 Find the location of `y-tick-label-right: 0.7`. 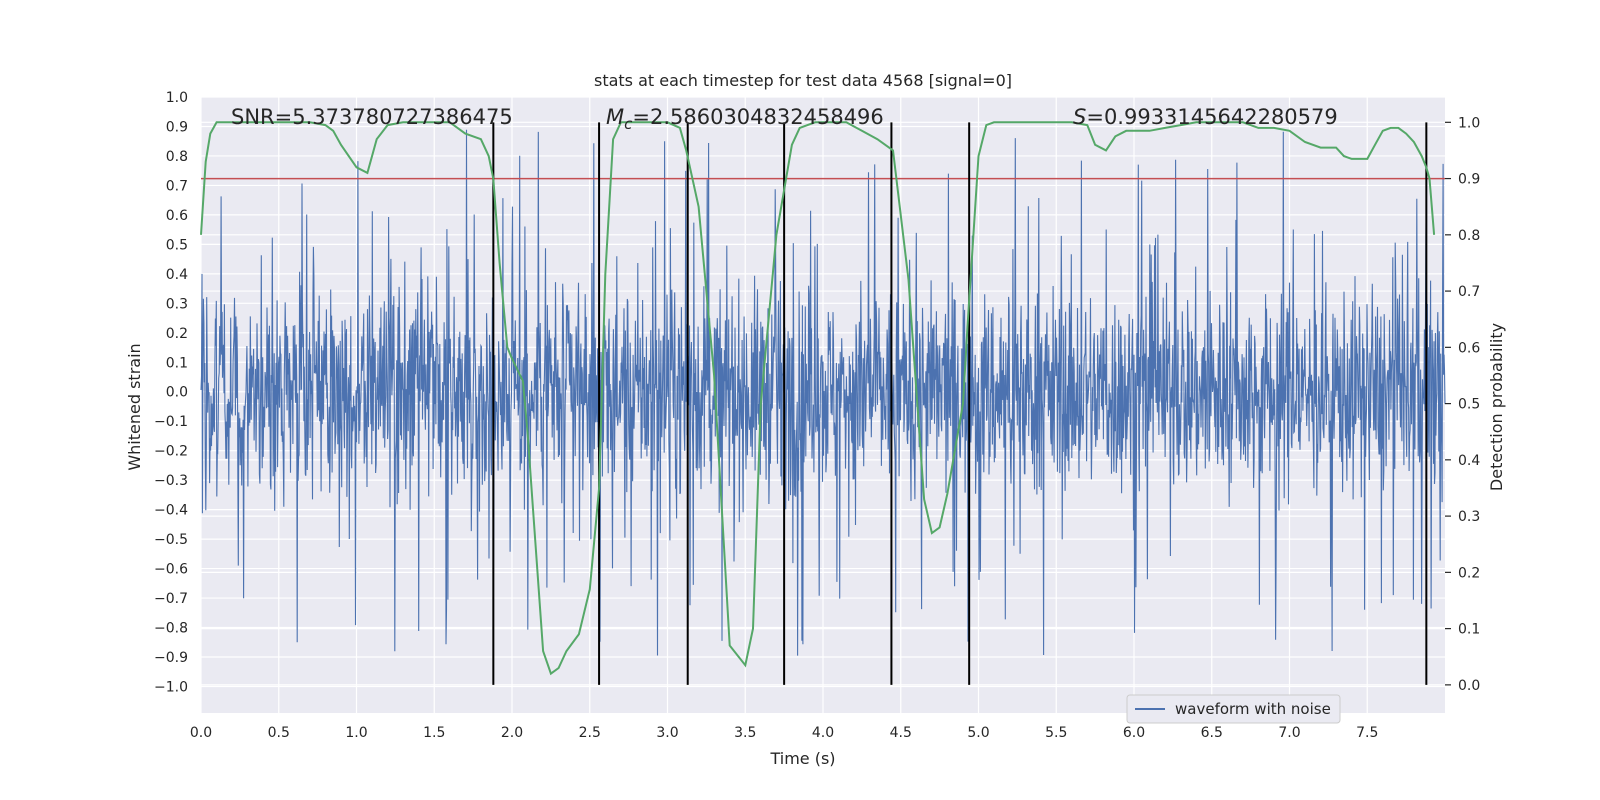

y-tick-label-right: 0.7 is located at coordinates (1469, 292).